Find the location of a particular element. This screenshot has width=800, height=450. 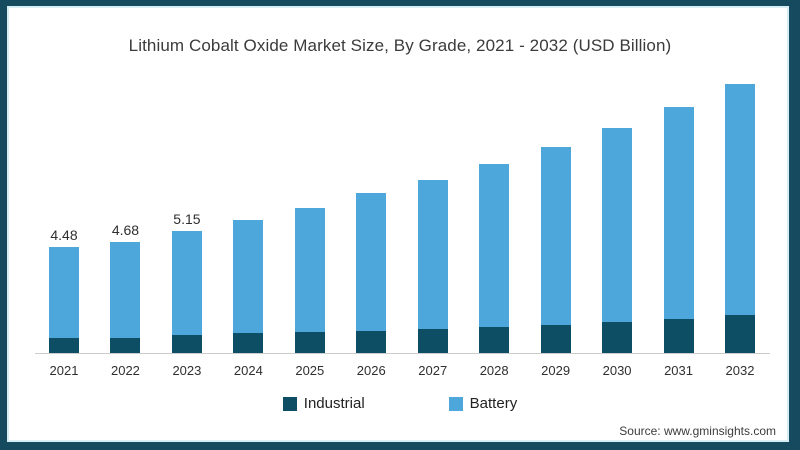

x-axis-label-2025: 2025 is located at coordinates (310, 370).